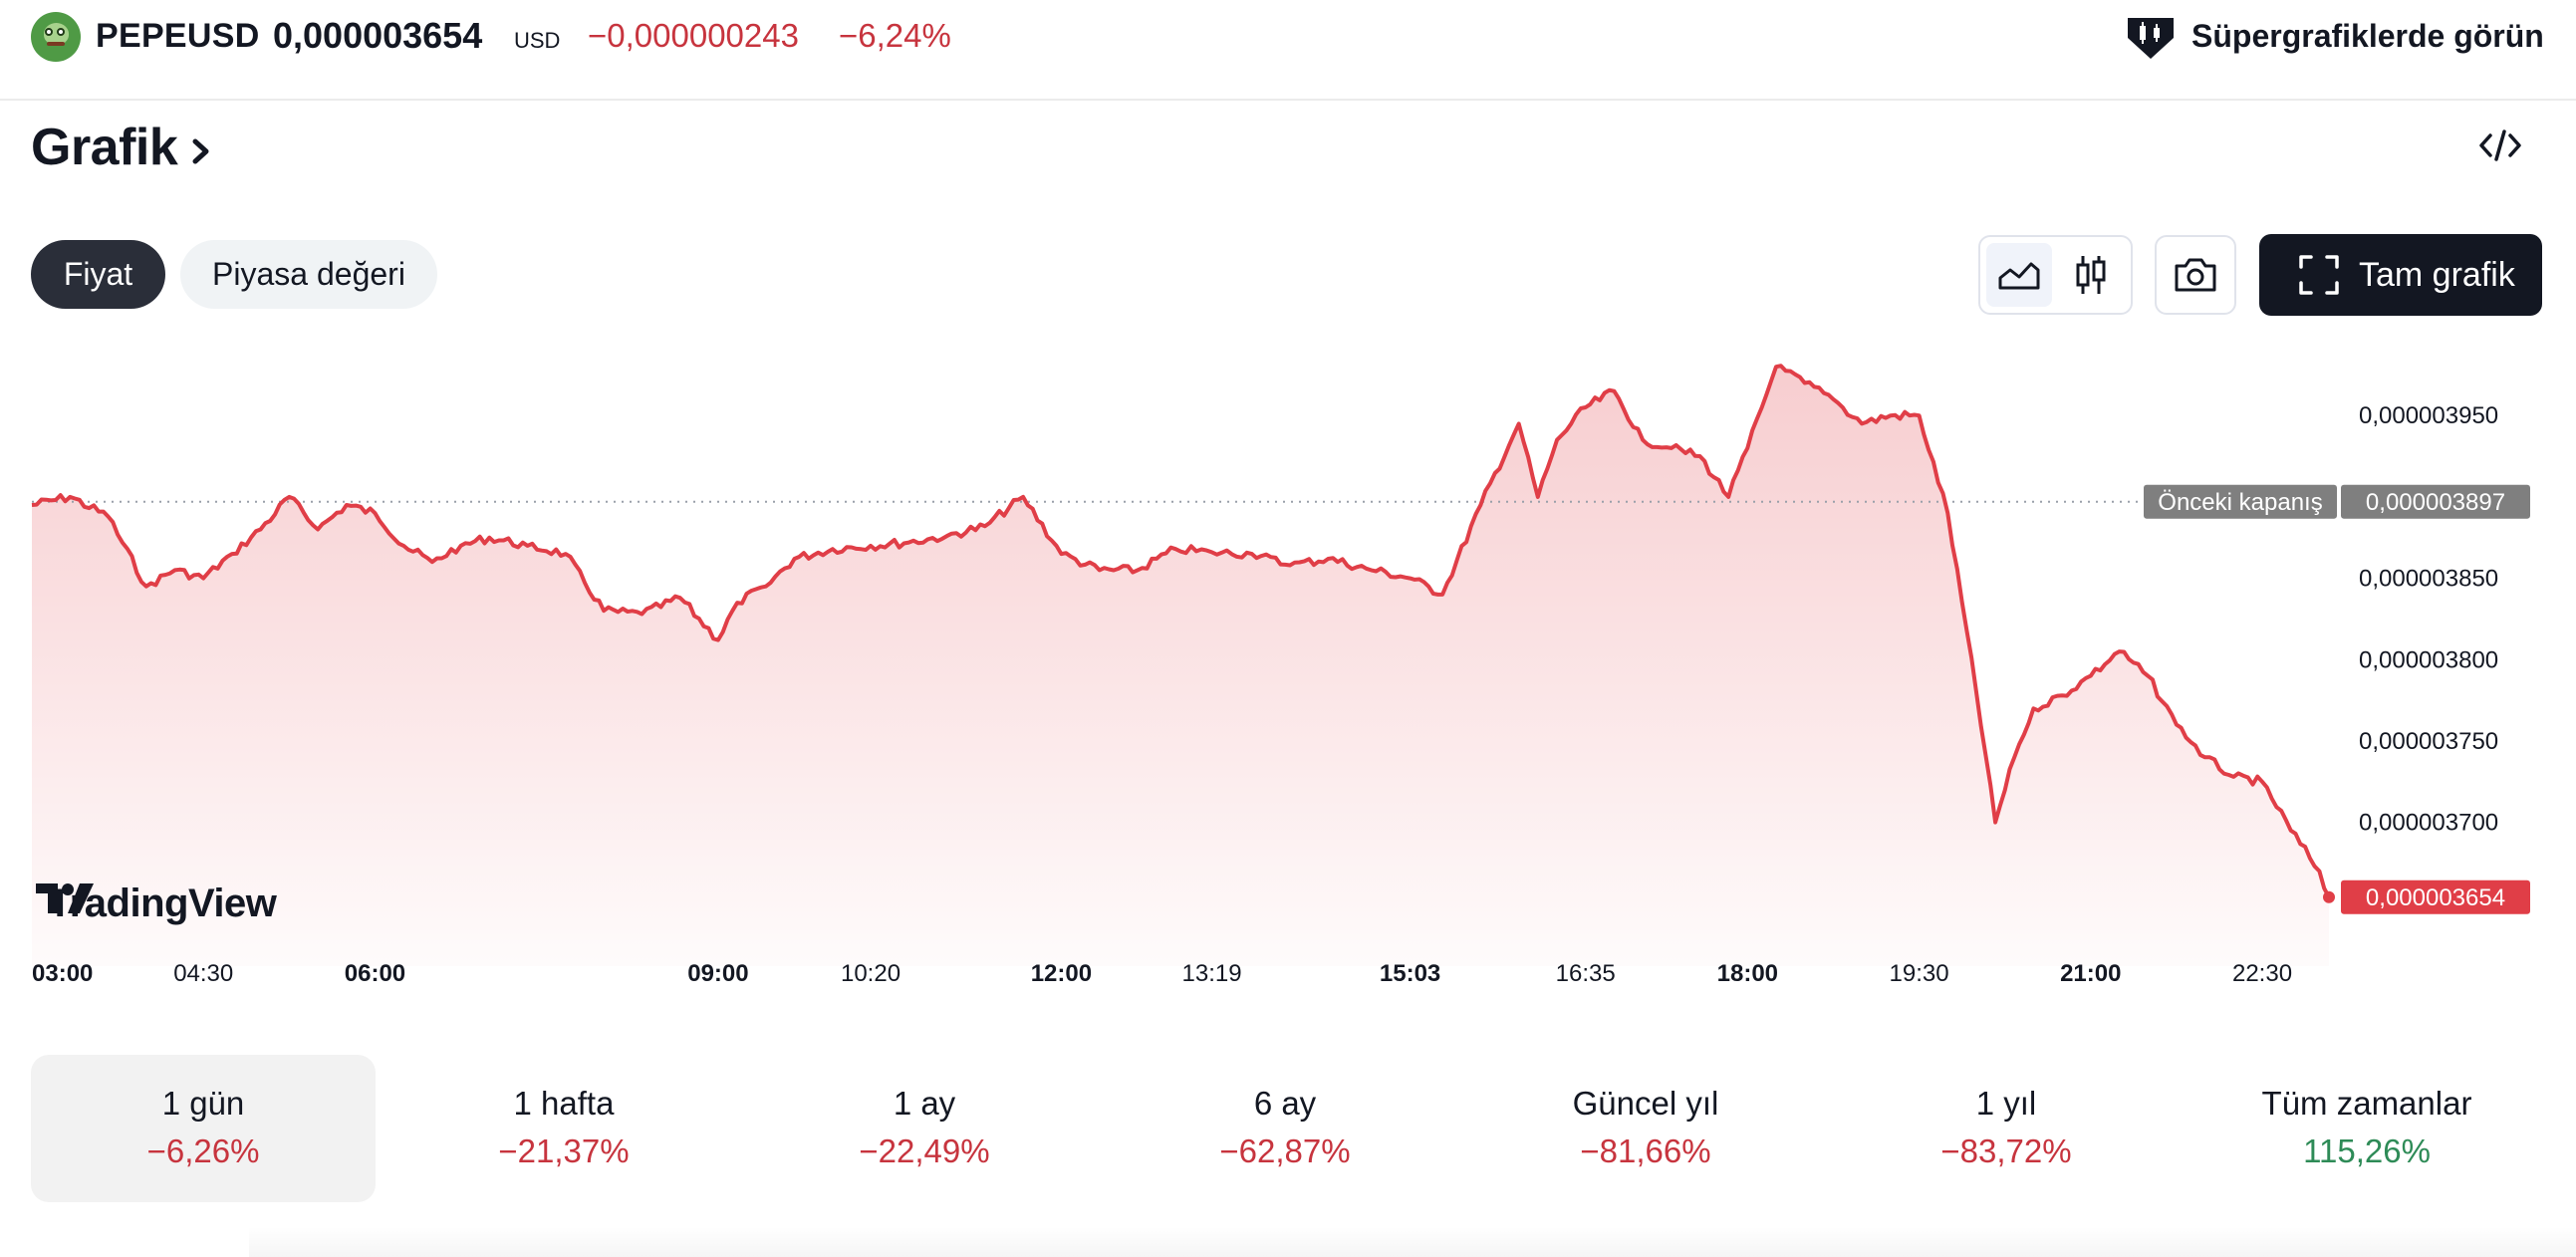 Image resolution: width=2576 pixels, height=1257 pixels. I want to click on y-tick-label: 0,000003700, so click(2428, 823).